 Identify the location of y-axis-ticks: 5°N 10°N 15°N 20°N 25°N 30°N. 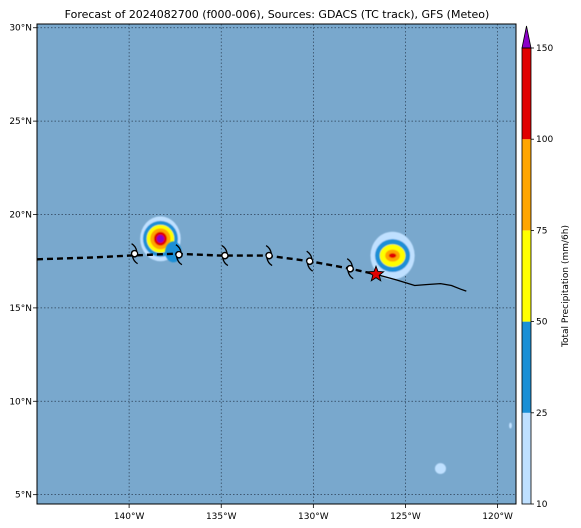
(23, 262).